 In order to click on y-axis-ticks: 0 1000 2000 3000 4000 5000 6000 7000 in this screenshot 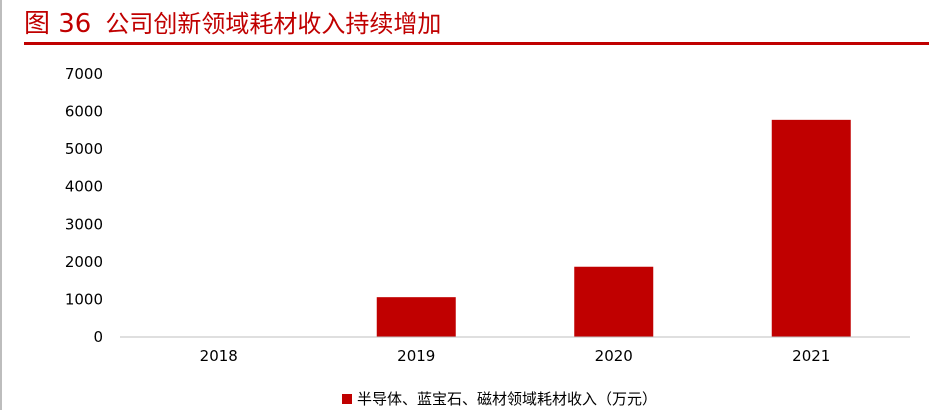, I will do `click(84, 205)`.